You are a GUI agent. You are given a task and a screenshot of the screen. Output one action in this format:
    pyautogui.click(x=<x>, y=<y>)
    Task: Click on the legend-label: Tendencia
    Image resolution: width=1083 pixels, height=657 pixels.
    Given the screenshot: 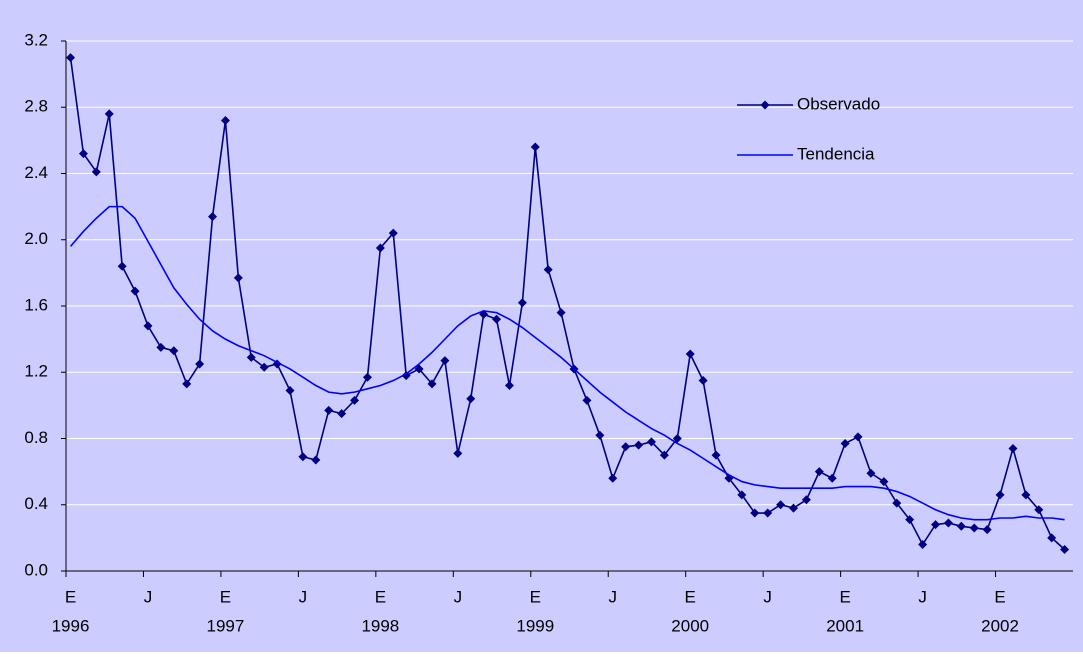 What is the action you would take?
    pyautogui.click(x=836, y=153)
    